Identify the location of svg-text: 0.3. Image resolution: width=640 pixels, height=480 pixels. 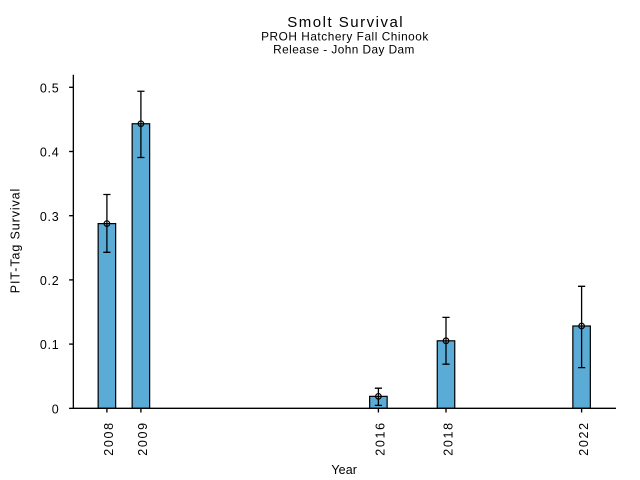
(49, 217).